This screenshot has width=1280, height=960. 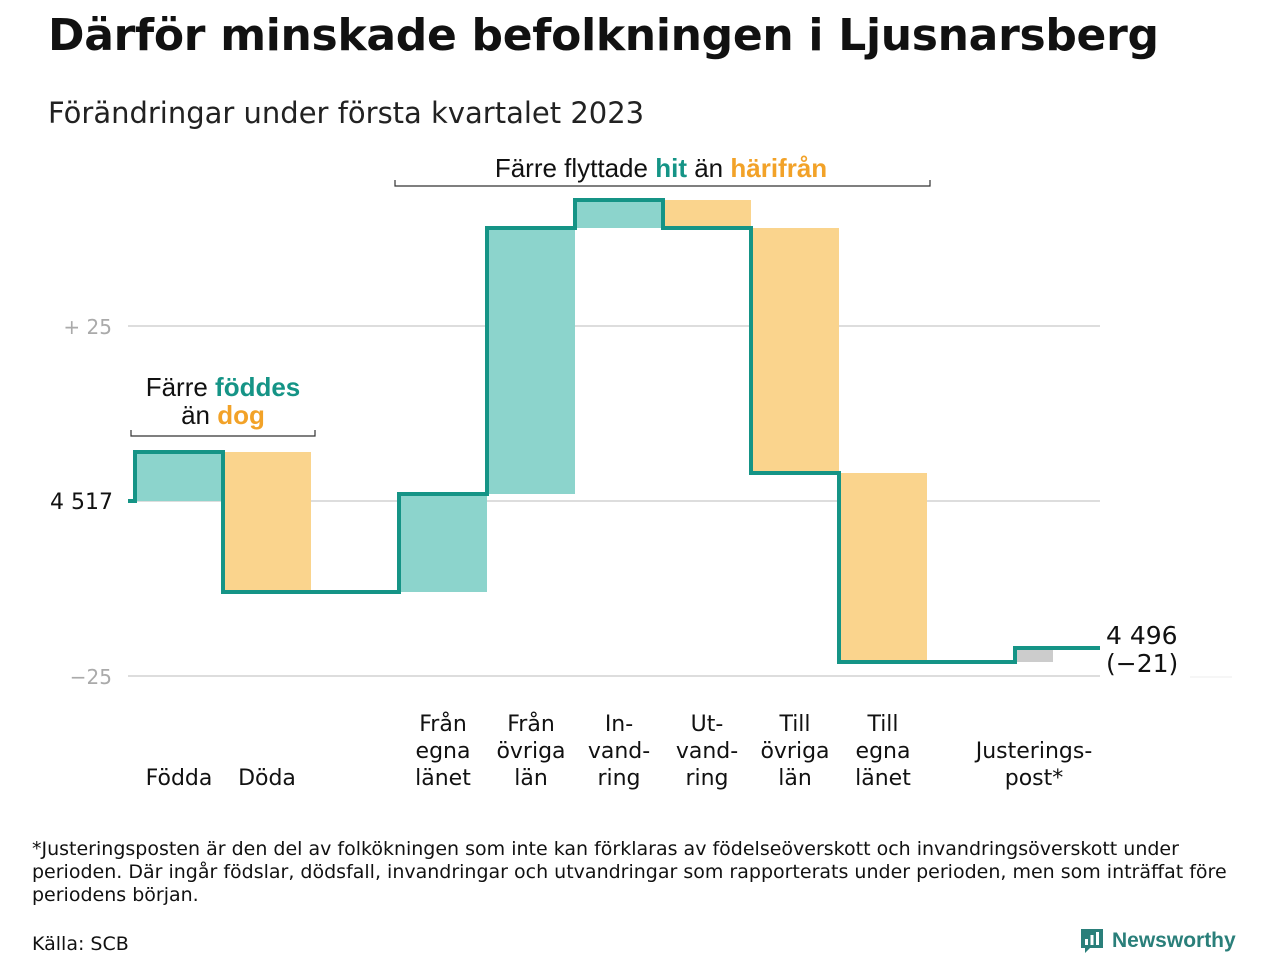 I want to click on category-label: Till egna länet, so click(x=883, y=751).